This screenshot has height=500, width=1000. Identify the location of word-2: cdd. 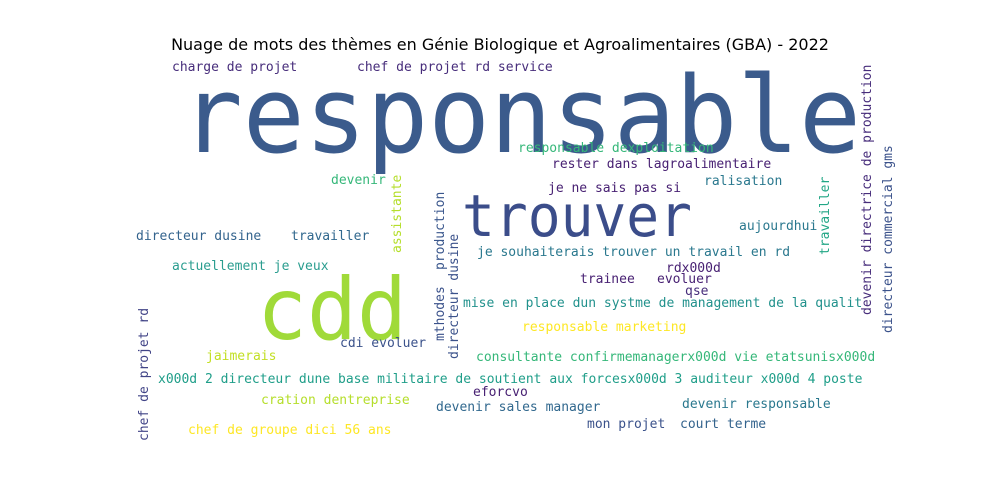
(332, 310).